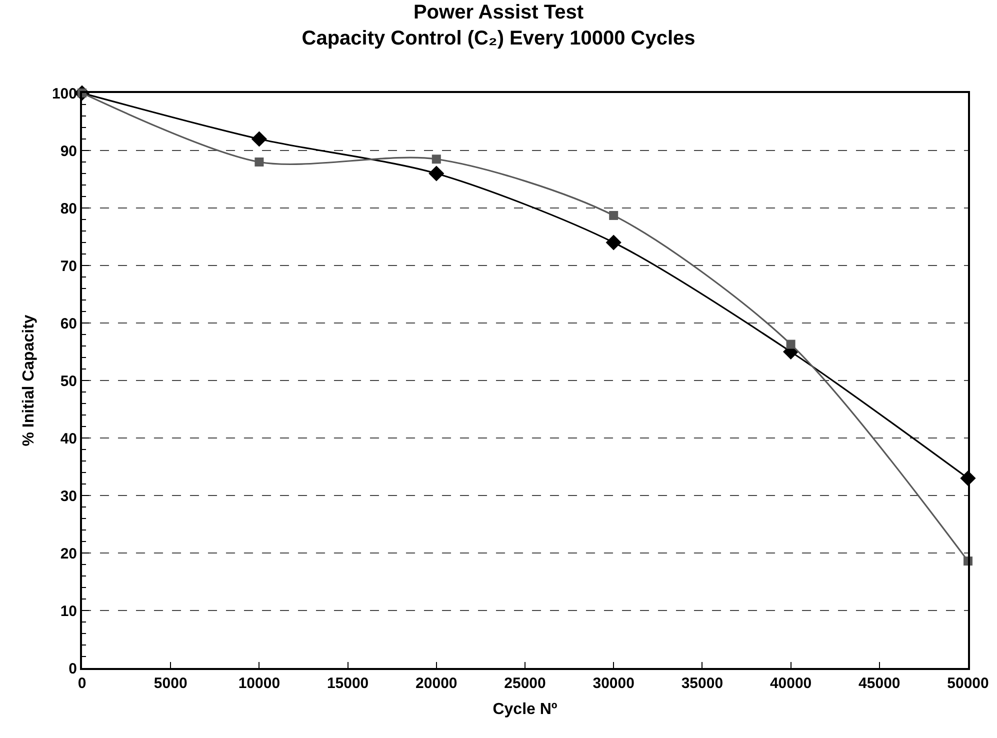  What do you see at coordinates (791, 683) in the screenshot?
I see `x-tick-label: 40000` at bounding box center [791, 683].